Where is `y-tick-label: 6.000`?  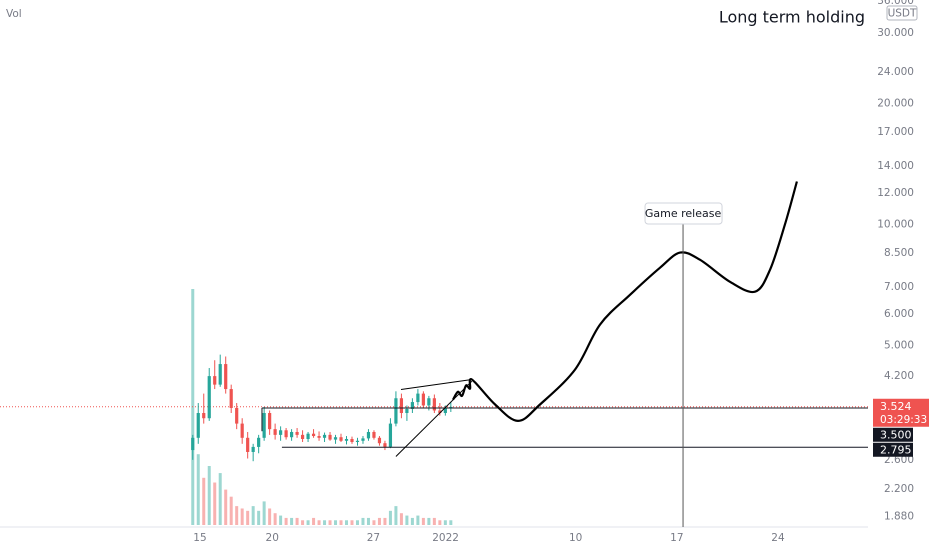
y-tick-label: 6.000 is located at coordinates (899, 314).